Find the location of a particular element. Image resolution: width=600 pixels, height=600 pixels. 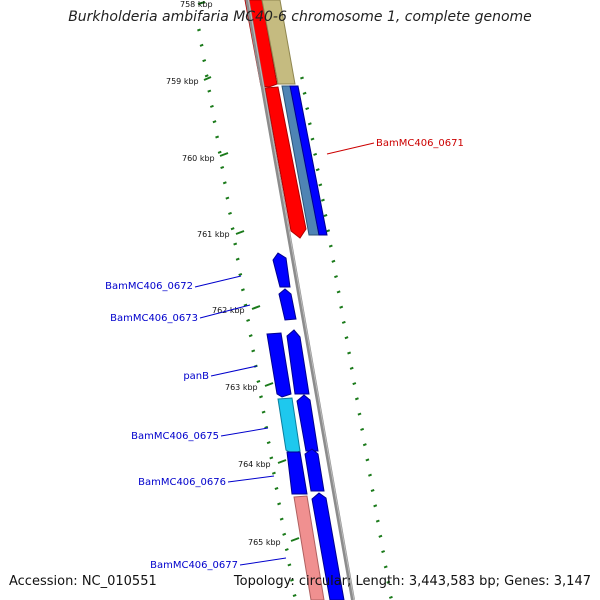

gene-feature-panb is located at coordinates (279, 365).